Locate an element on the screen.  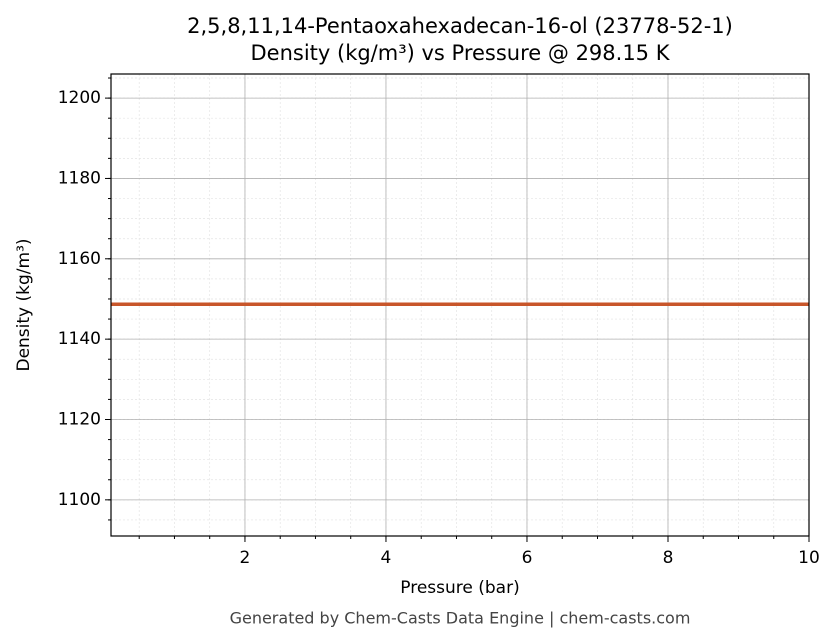
y-tick-label: 1140 is located at coordinates (79, 339).